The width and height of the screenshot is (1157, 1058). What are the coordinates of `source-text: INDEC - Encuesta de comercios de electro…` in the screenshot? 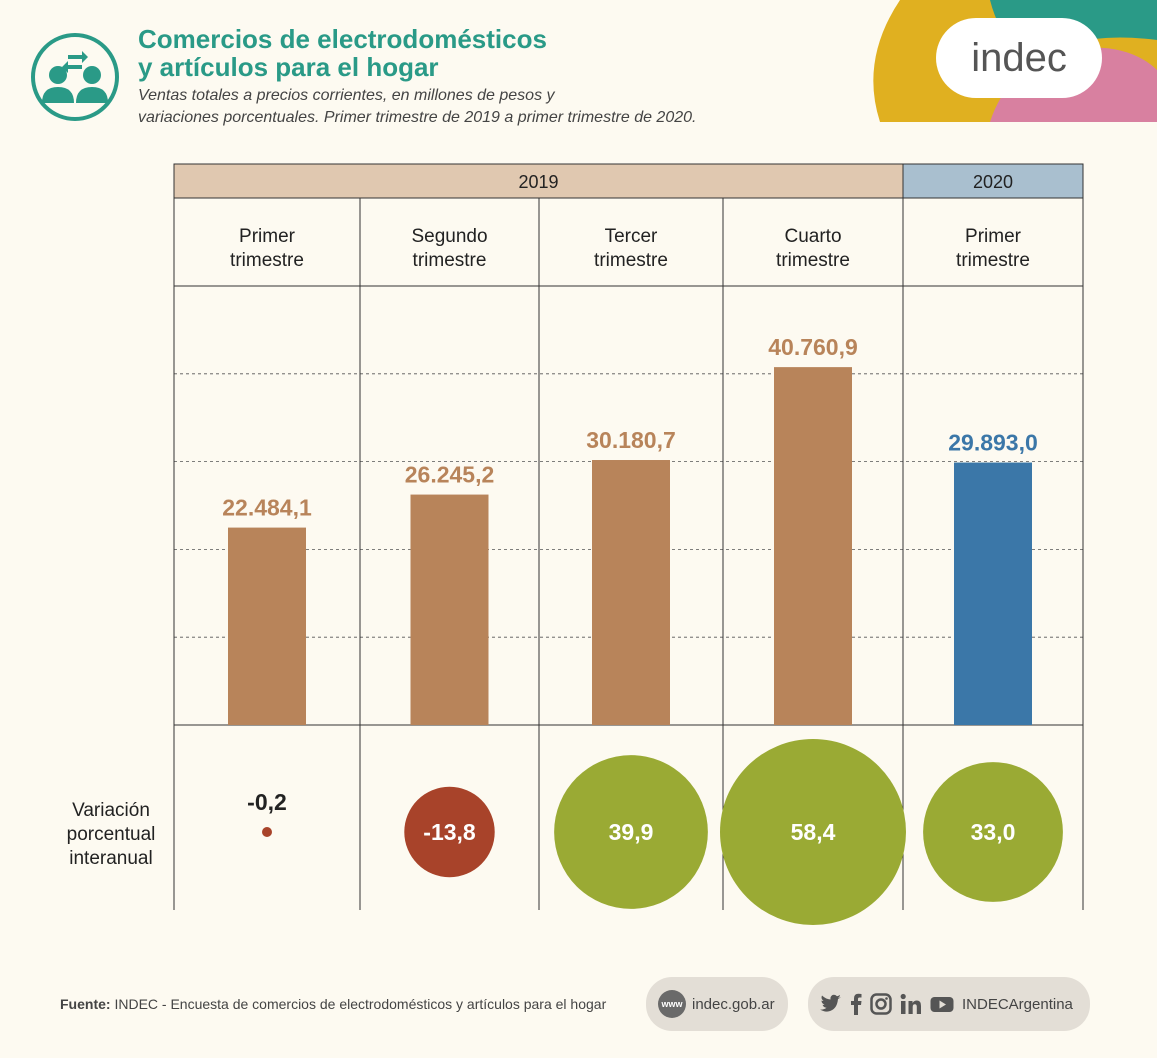 It's located at (360, 1004).